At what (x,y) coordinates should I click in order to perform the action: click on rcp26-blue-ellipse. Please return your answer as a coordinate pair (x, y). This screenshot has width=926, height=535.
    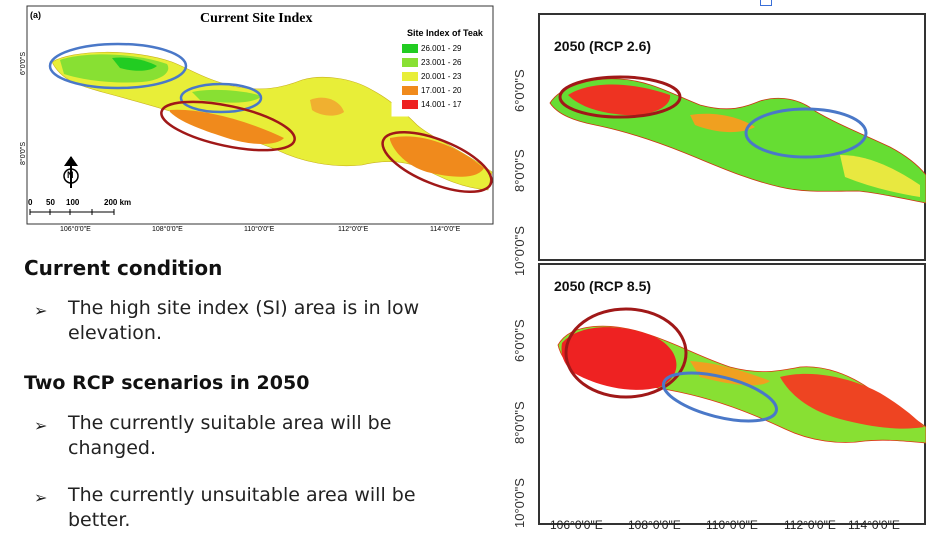
    Looking at the image, I should click on (806, 133).